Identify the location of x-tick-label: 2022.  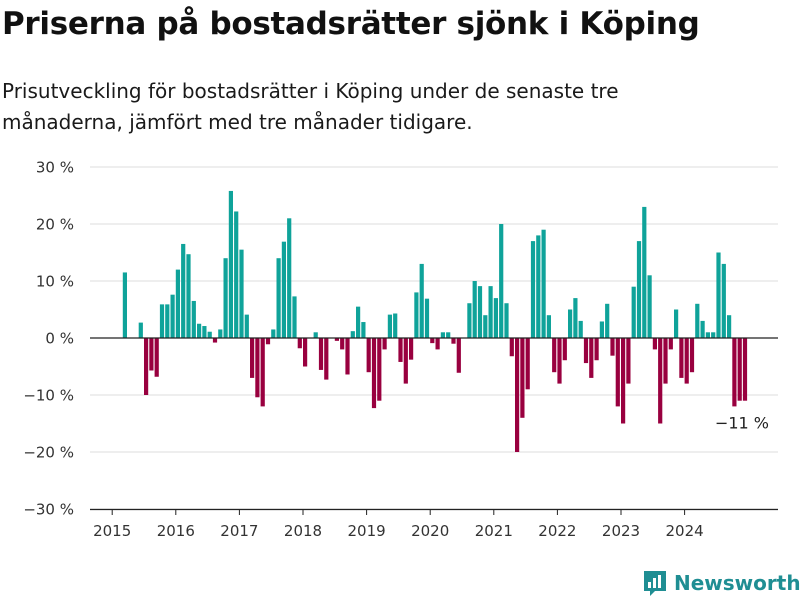
(557, 531).